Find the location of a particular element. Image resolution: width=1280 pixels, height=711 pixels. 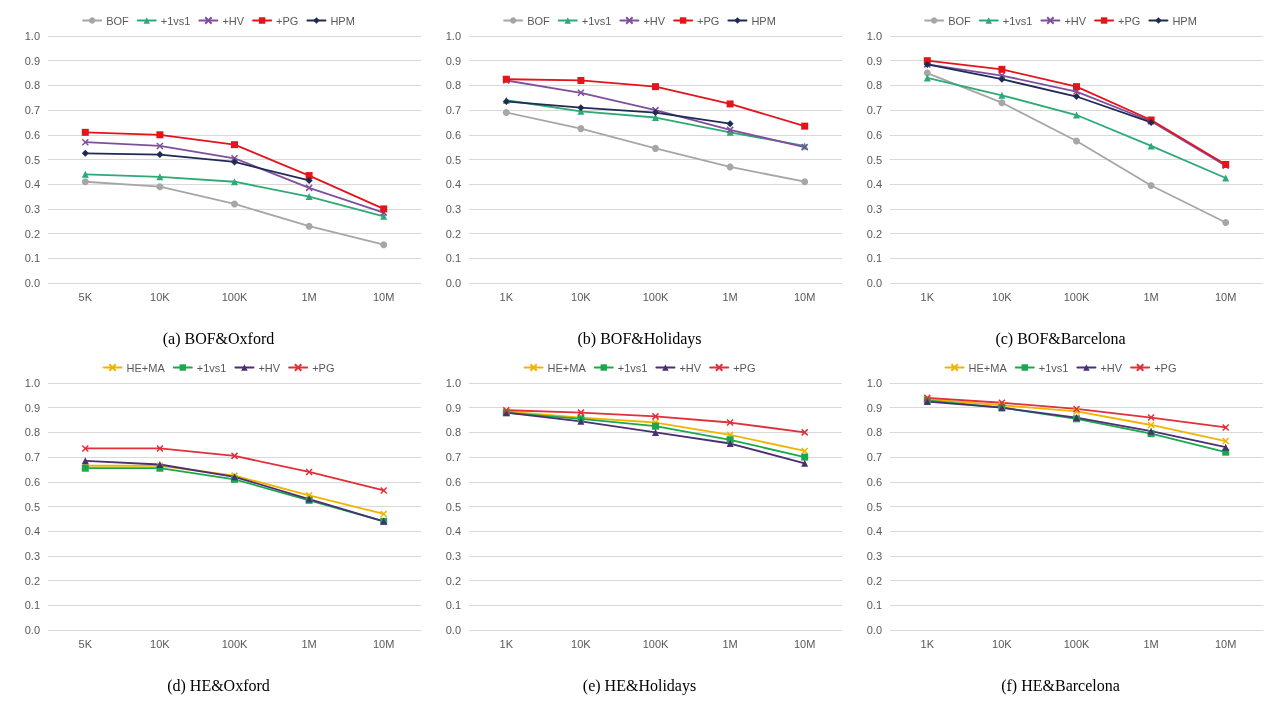

legend-label: BOF is located at coordinates (118, 20).